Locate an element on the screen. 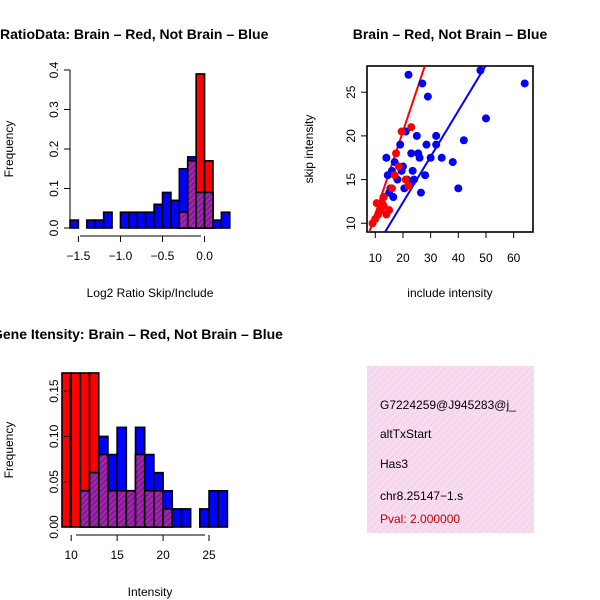  y-tick-label: 0.2 is located at coordinates (54, 148).